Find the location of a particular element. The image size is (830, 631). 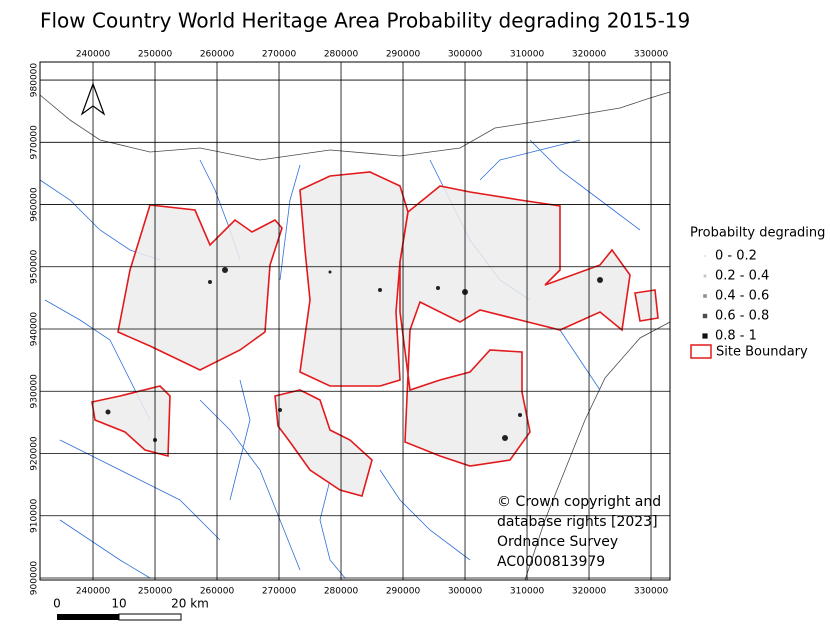

legend-label: 0.6 - 0.8 is located at coordinates (742, 316).